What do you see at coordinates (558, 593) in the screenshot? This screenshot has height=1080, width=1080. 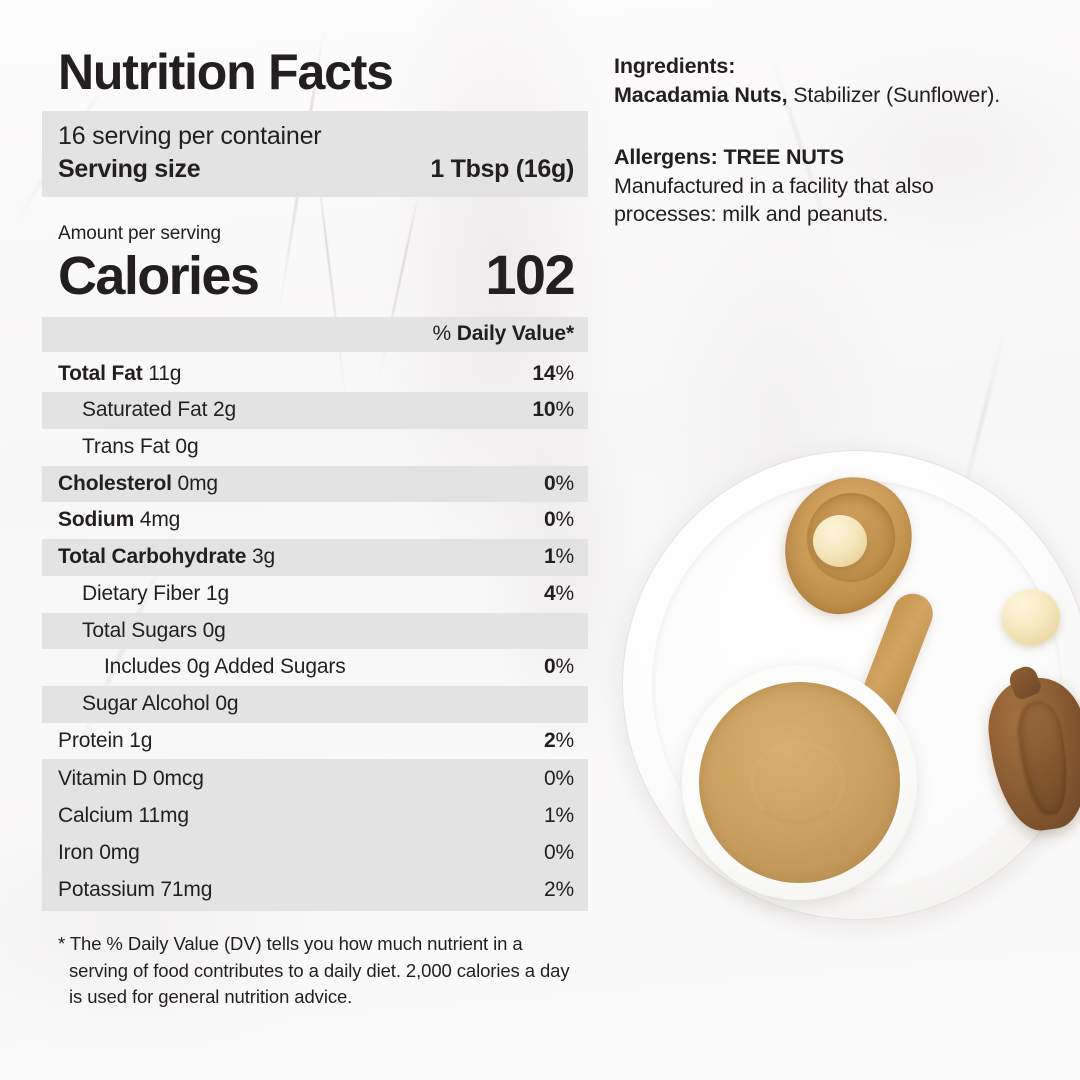 I see `nutrient-daily-value: 4%` at bounding box center [558, 593].